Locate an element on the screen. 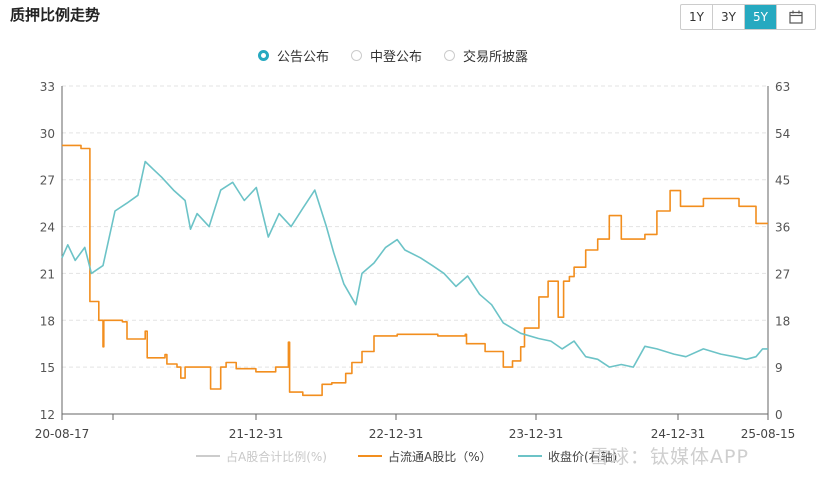  x-tick-label: 25-08-15 is located at coordinates (768, 434).